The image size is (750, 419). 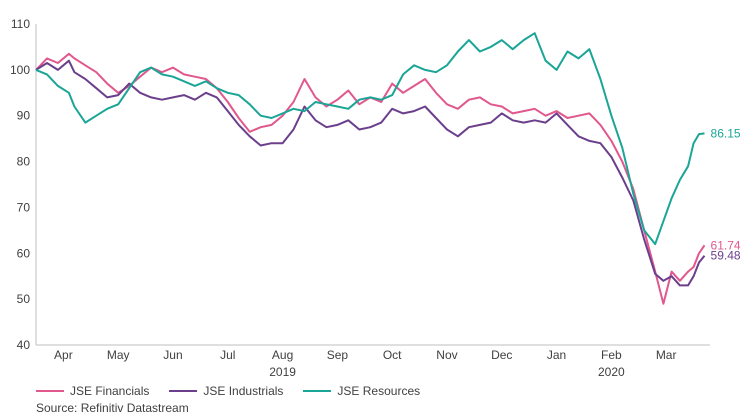 I want to click on legend-item-jse-financials: JSE Financials, so click(x=92, y=391).